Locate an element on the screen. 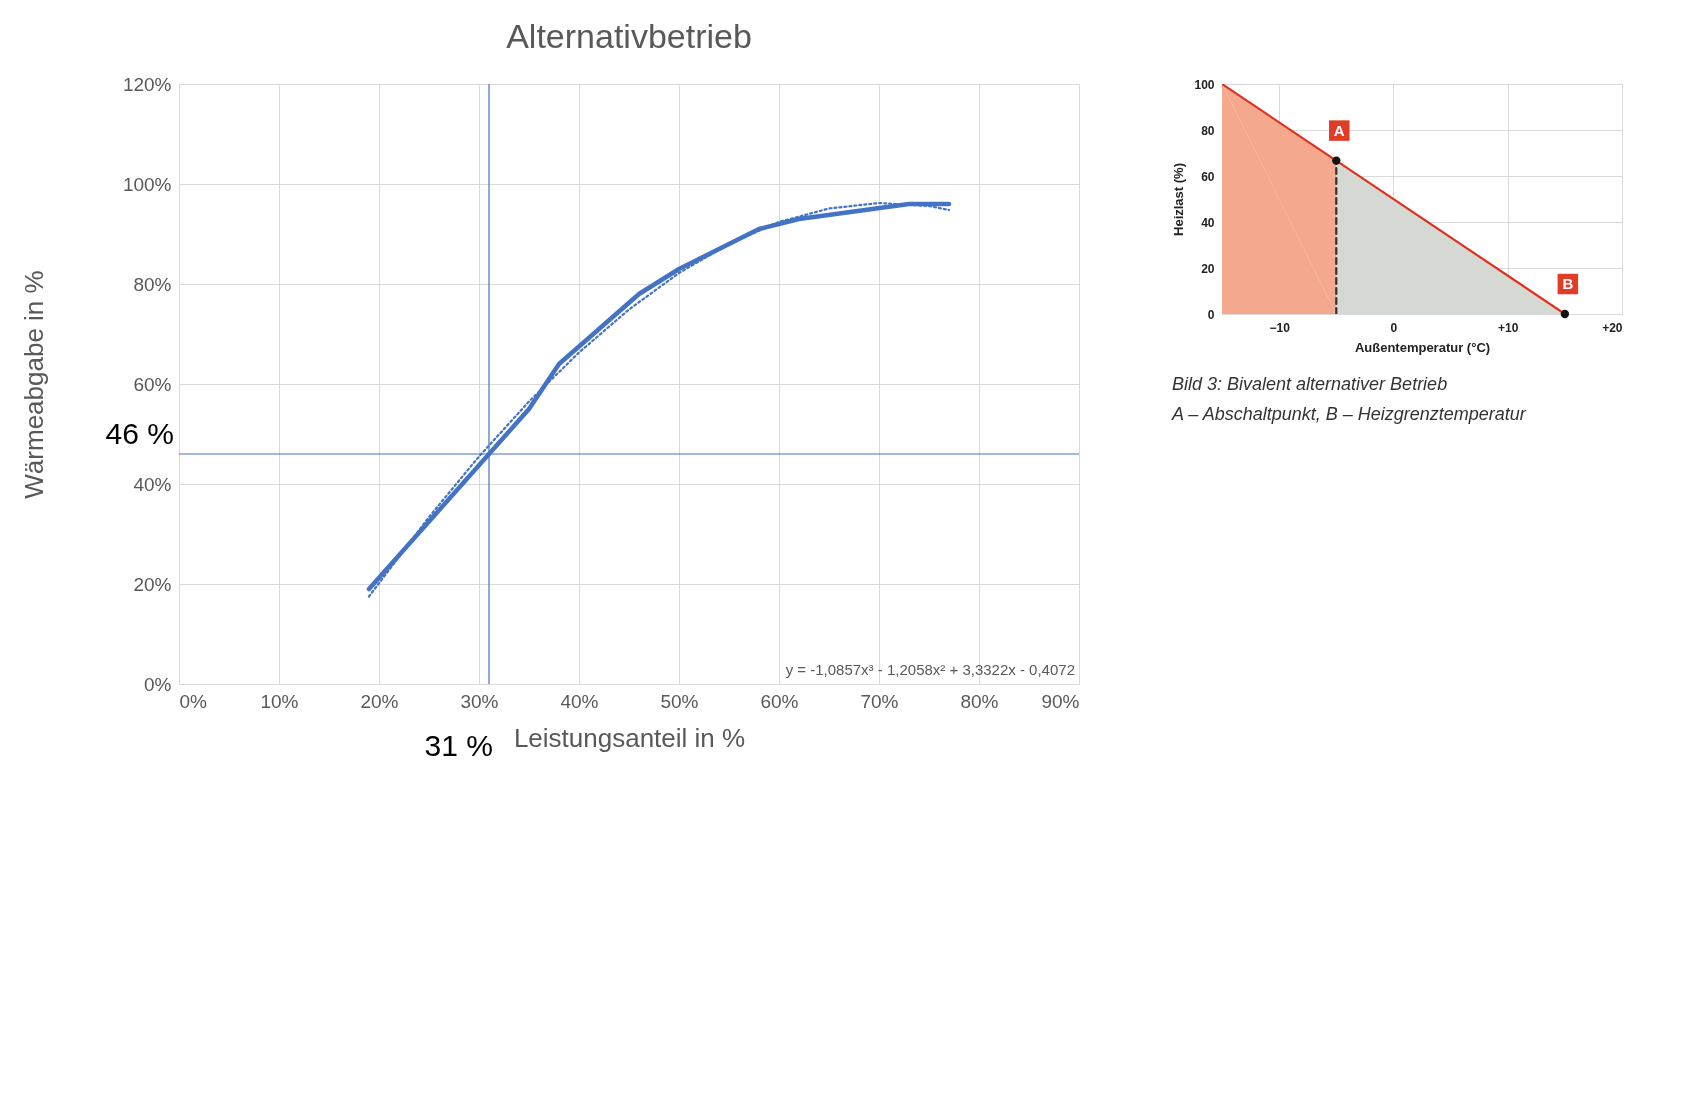  y-tick-label: 20% is located at coordinates (152, 584).